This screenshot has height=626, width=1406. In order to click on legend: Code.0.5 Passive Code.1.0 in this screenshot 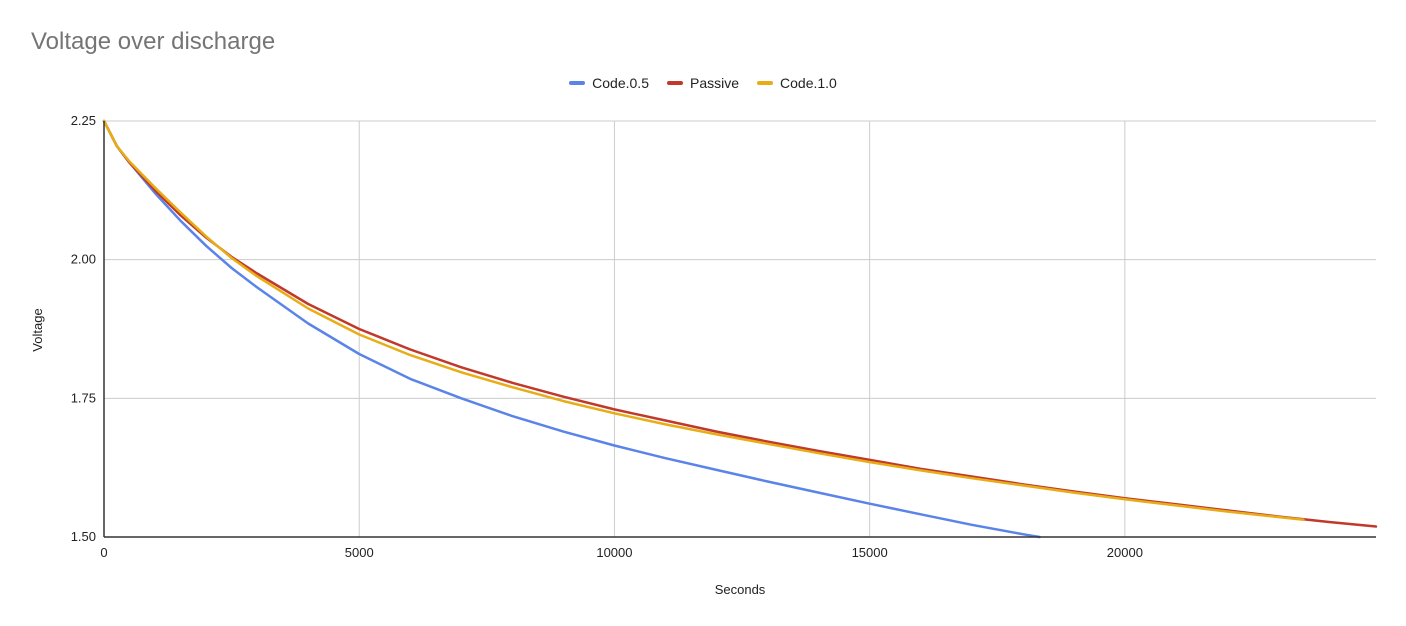, I will do `click(703, 83)`.